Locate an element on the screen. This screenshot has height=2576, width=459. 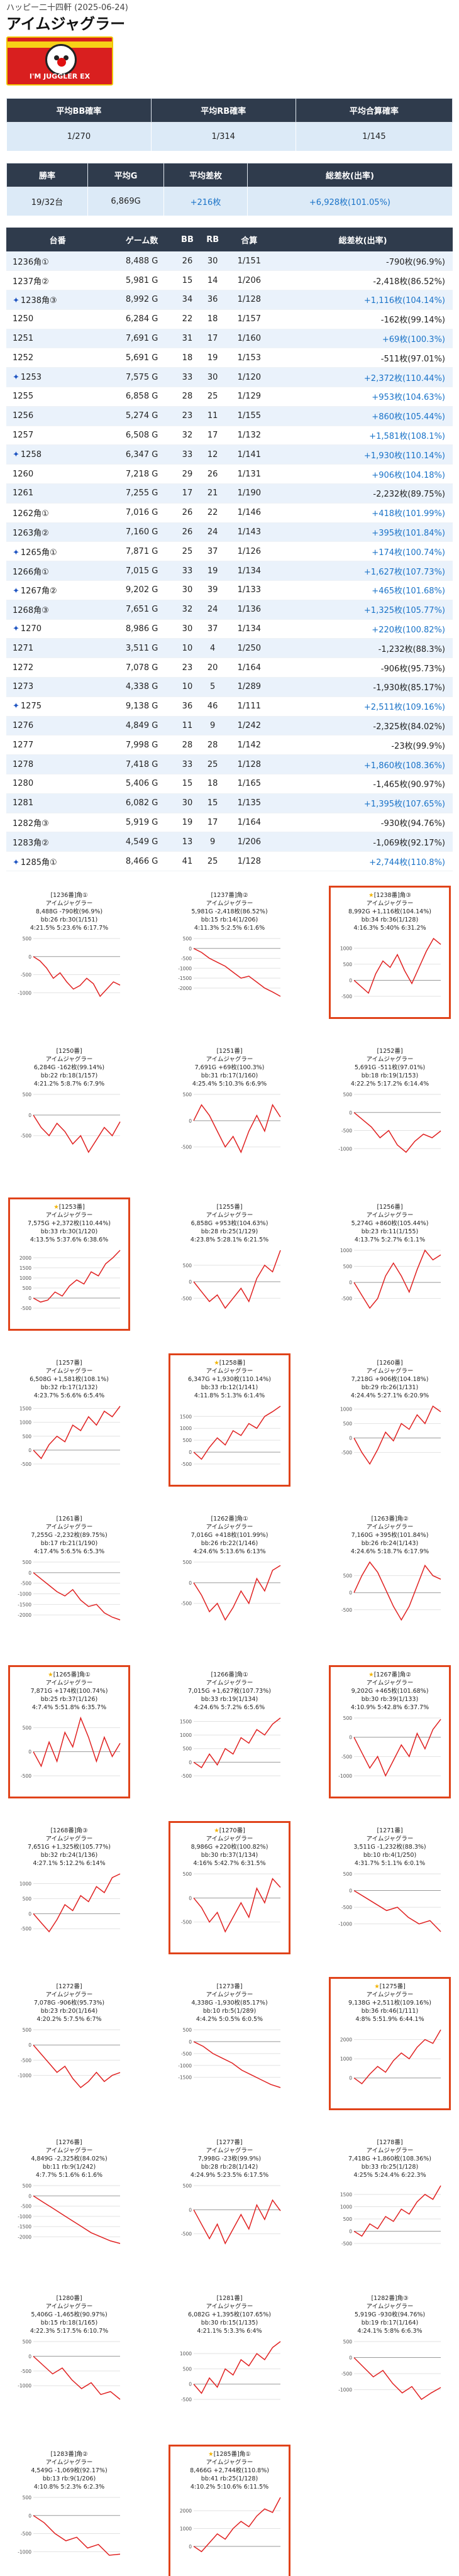
table-row: ✦ 1275 9,138 G 36 46 1/111 +2,511枚(109.16%) is located at coordinates (229, 706).